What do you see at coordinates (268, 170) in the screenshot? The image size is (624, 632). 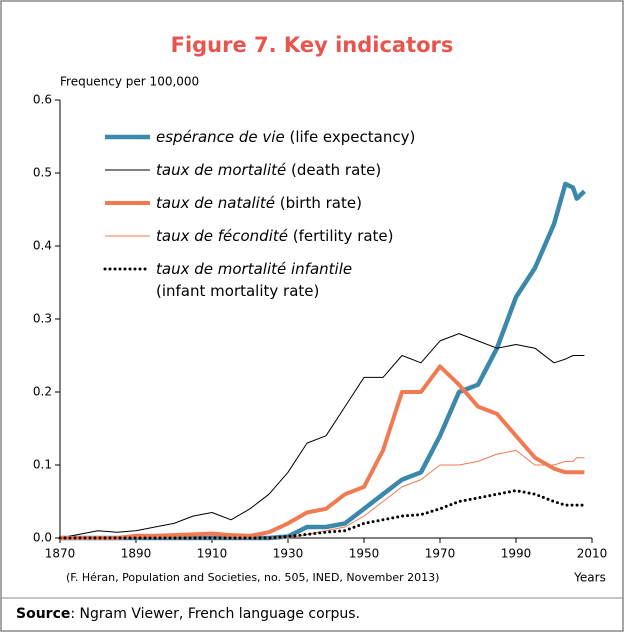 I see `legend-label: taux de mortalité (death rate)` at bounding box center [268, 170].